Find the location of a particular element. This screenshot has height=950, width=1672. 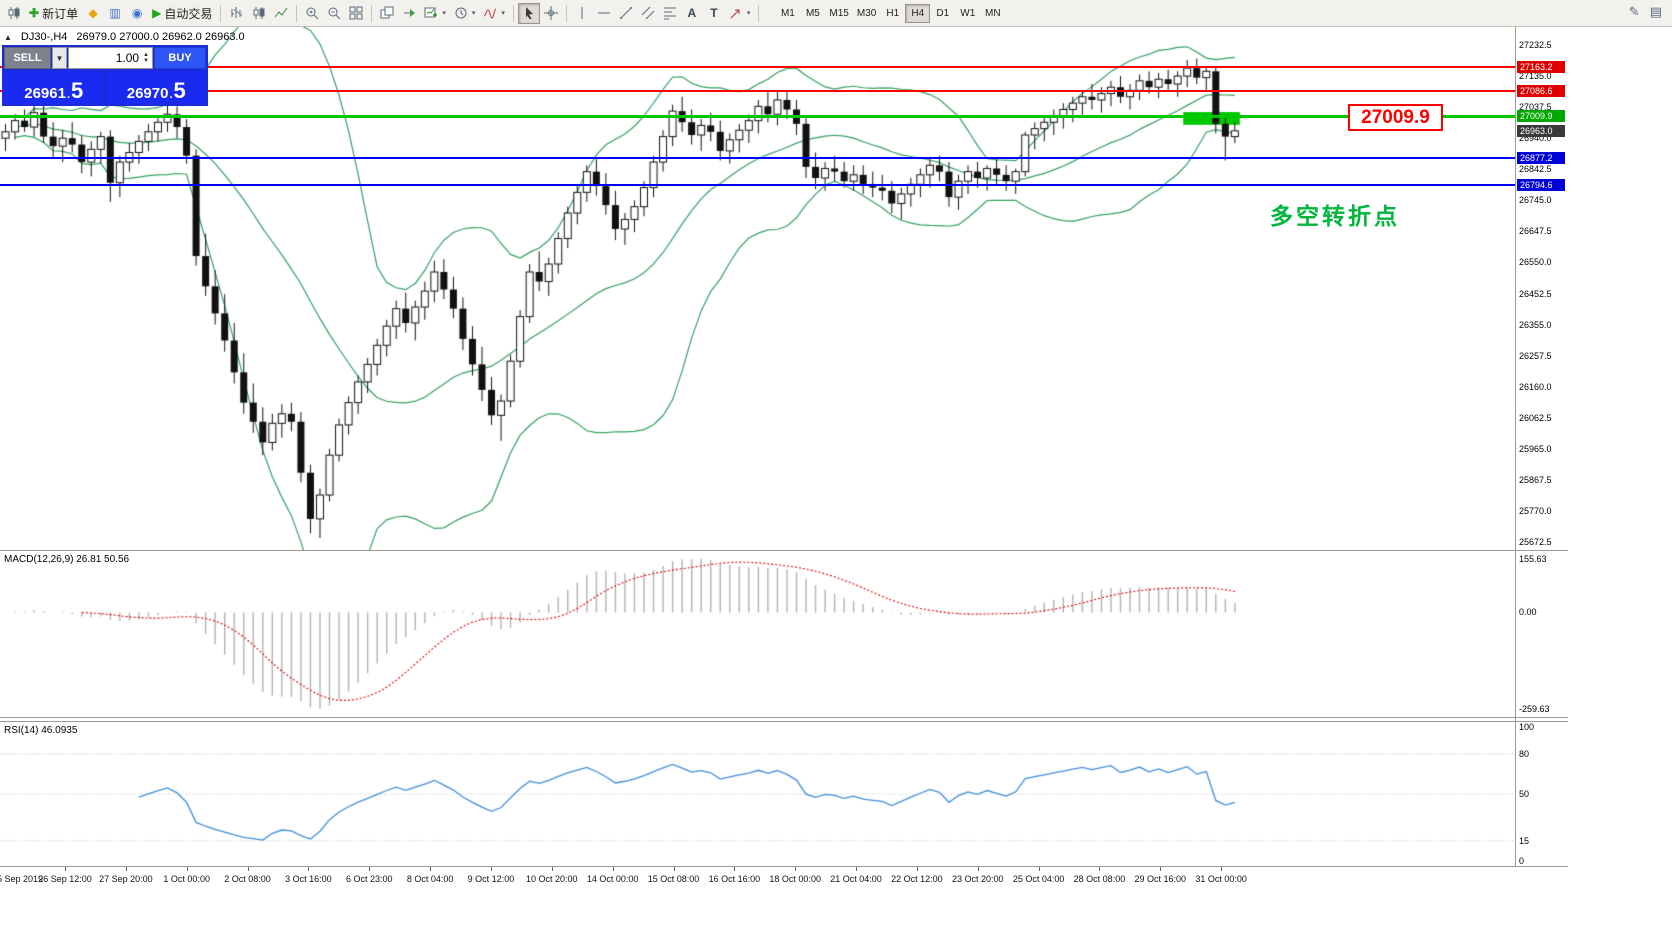

spinner-down-icon: ▼ is located at coordinates (146, 61).